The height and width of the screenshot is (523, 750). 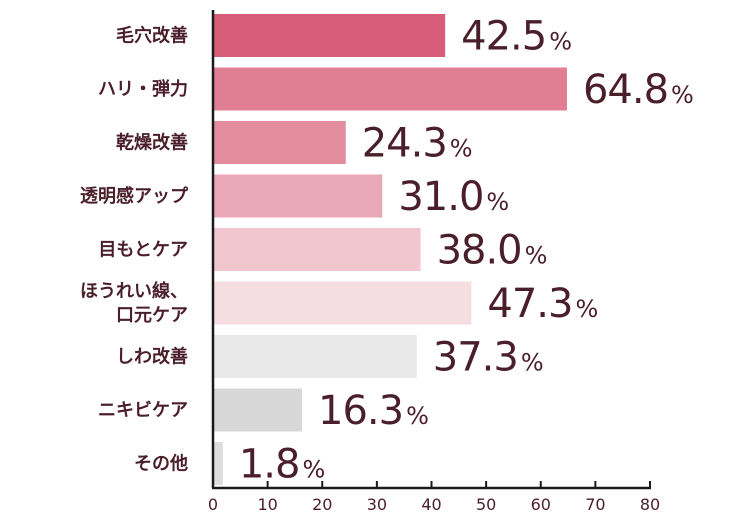 What do you see at coordinates (650, 504) in the screenshot?
I see `x-tick-label-8: 80` at bounding box center [650, 504].